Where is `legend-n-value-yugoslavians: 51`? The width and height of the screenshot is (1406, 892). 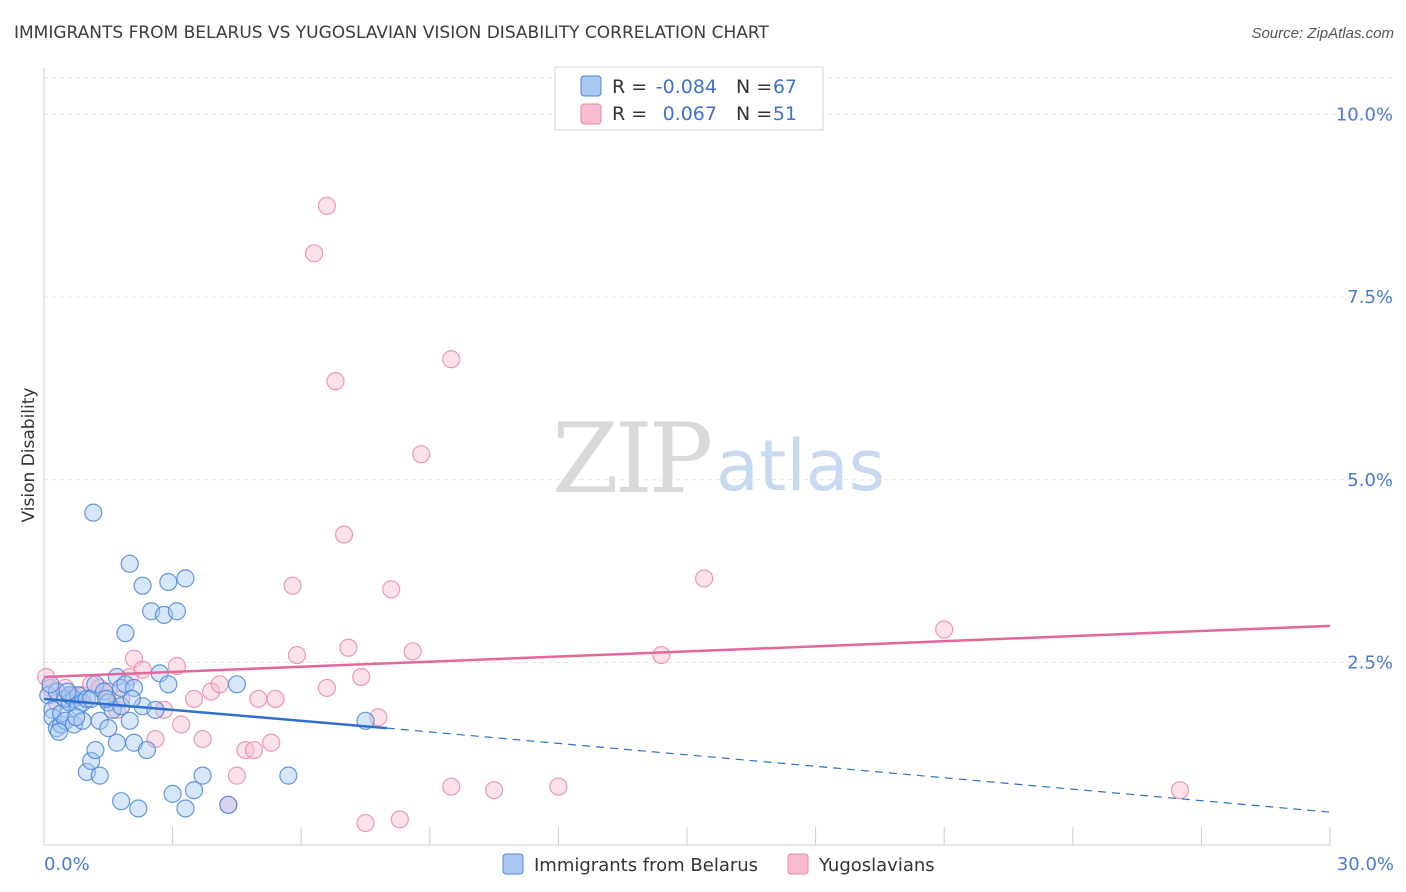
legend-n-value-yugoslavians: 51 is located at coordinates (785, 114).